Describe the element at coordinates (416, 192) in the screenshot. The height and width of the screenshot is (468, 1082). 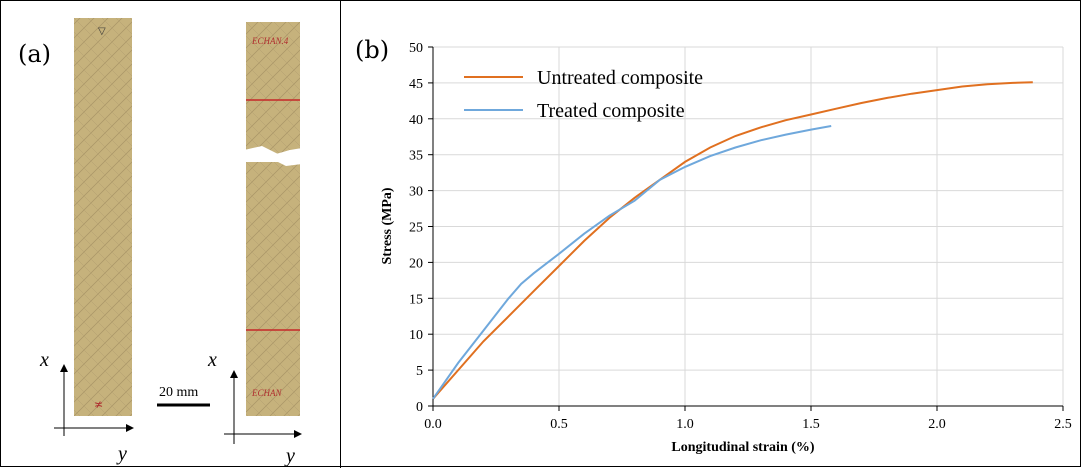
I see `y-tick-label: 30` at that location.